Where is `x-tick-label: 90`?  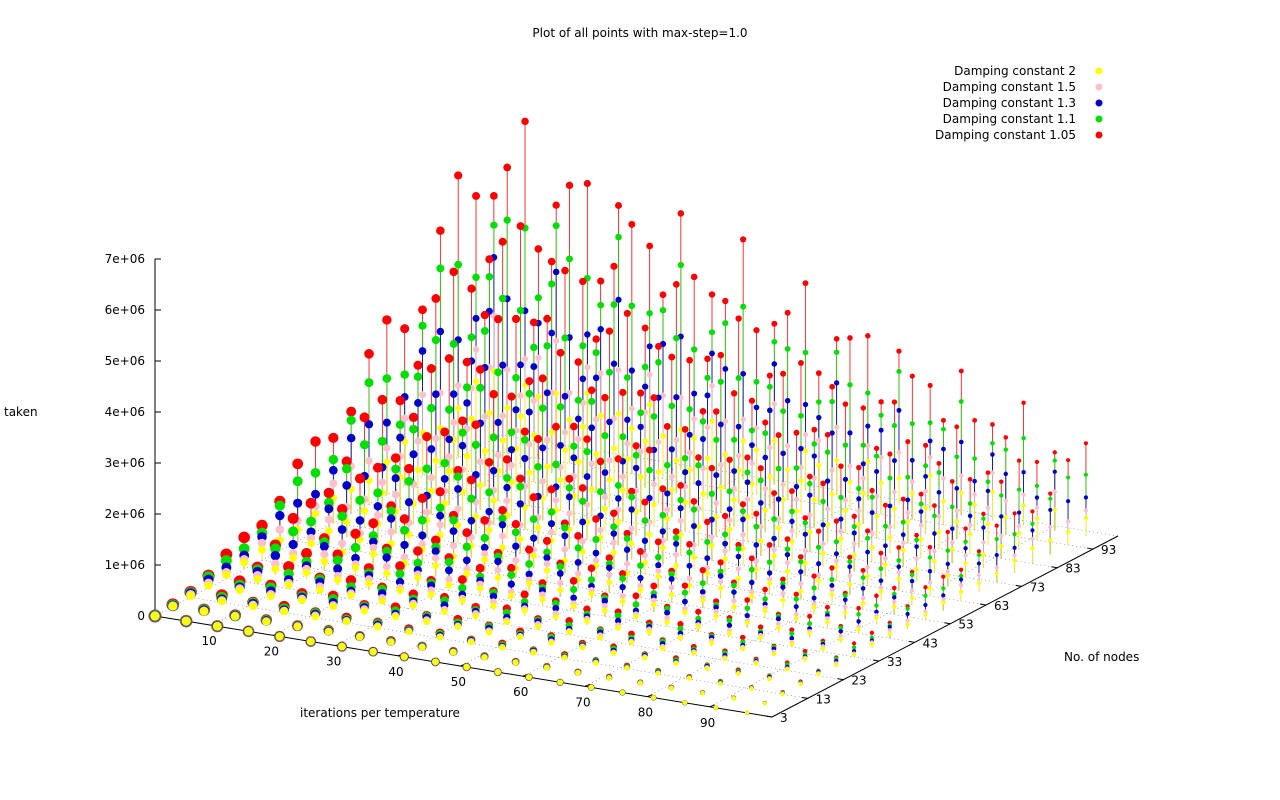 x-tick-label: 90 is located at coordinates (707, 723).